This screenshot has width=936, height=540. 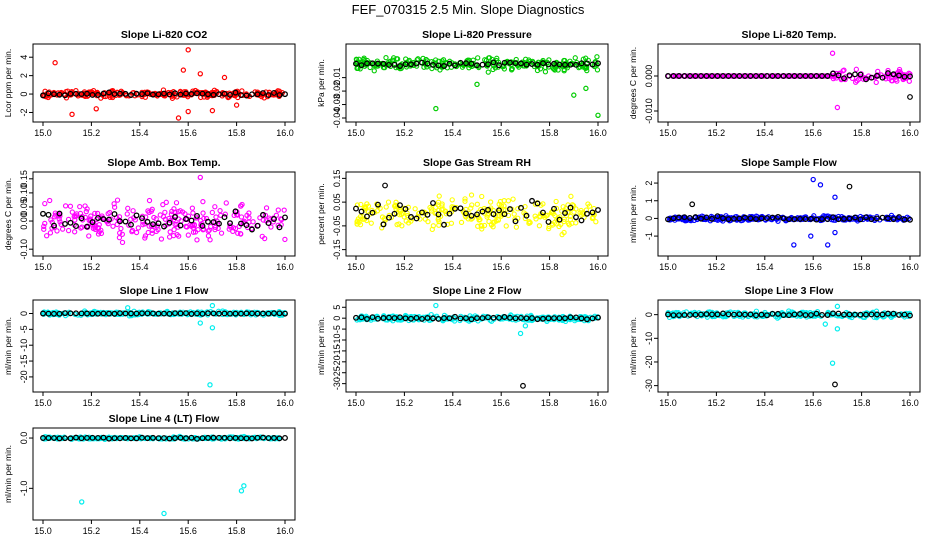 I want to click on x-tick-label: 15.8, so click(x=862, y=267).